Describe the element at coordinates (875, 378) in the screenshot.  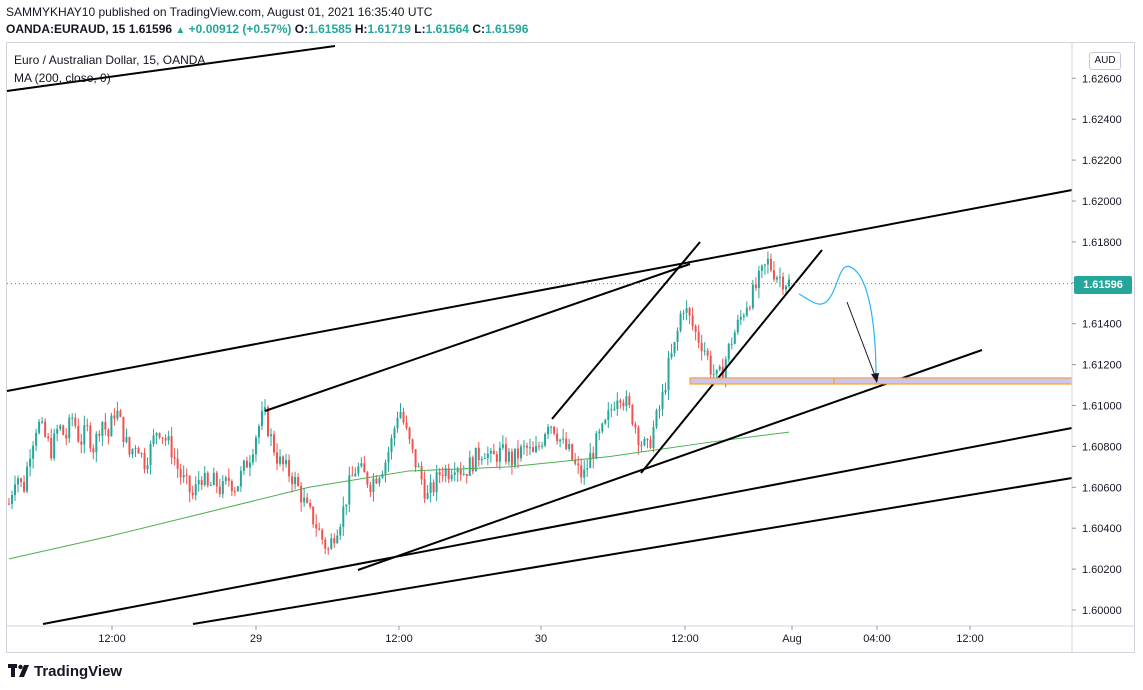
I see `arrow-head-icon` at that location.